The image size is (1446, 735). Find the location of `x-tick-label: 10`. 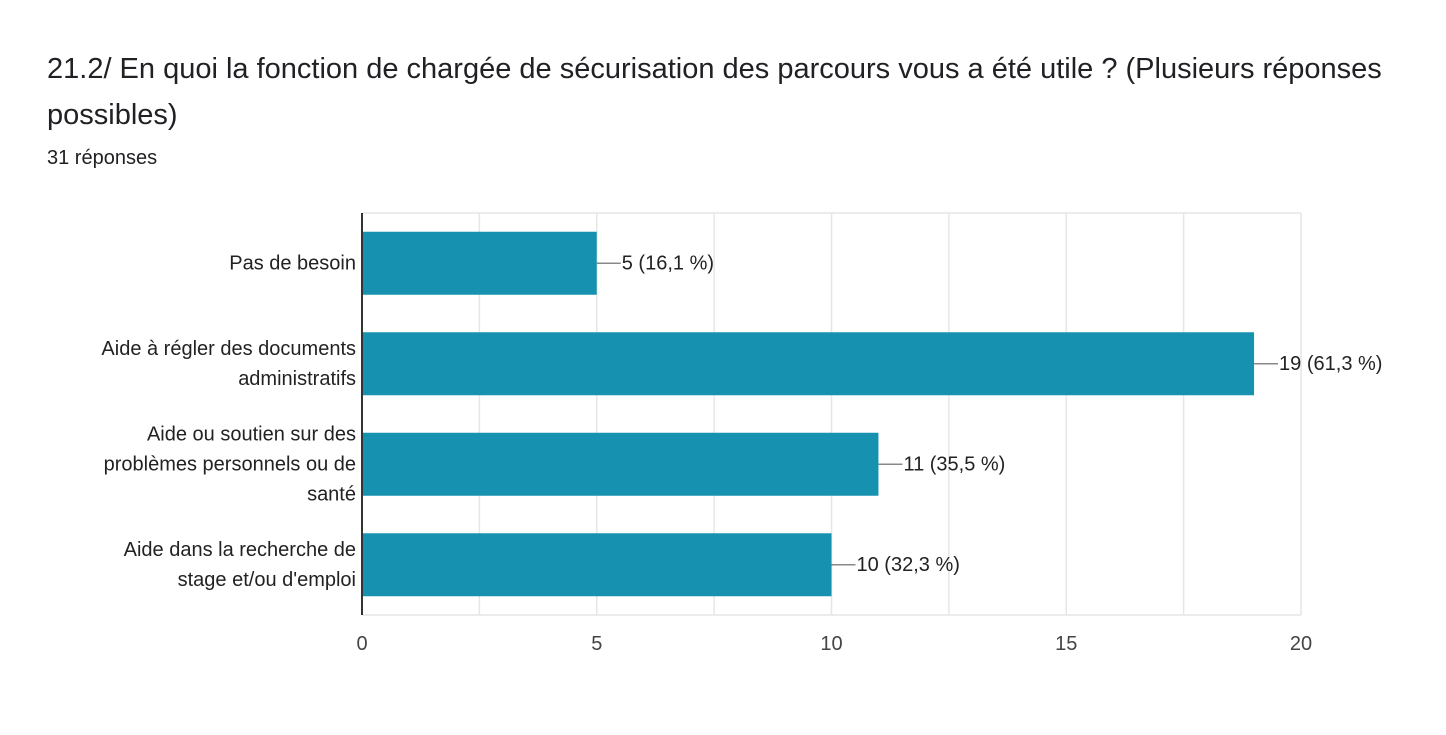

x-tick-label: 10 is located at coordinates (831, 644).